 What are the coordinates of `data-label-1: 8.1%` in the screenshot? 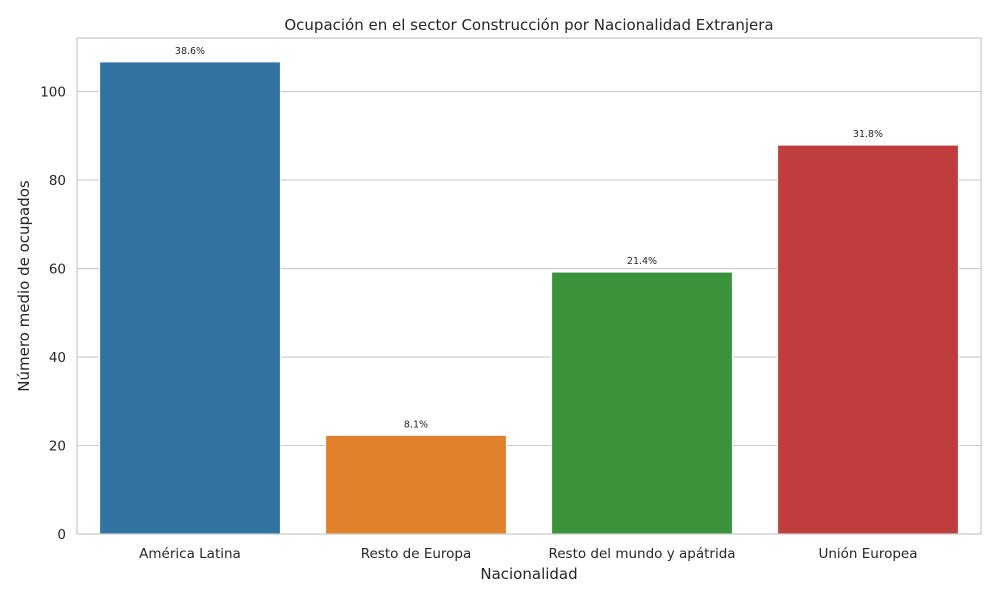 It's located at (416, 424).